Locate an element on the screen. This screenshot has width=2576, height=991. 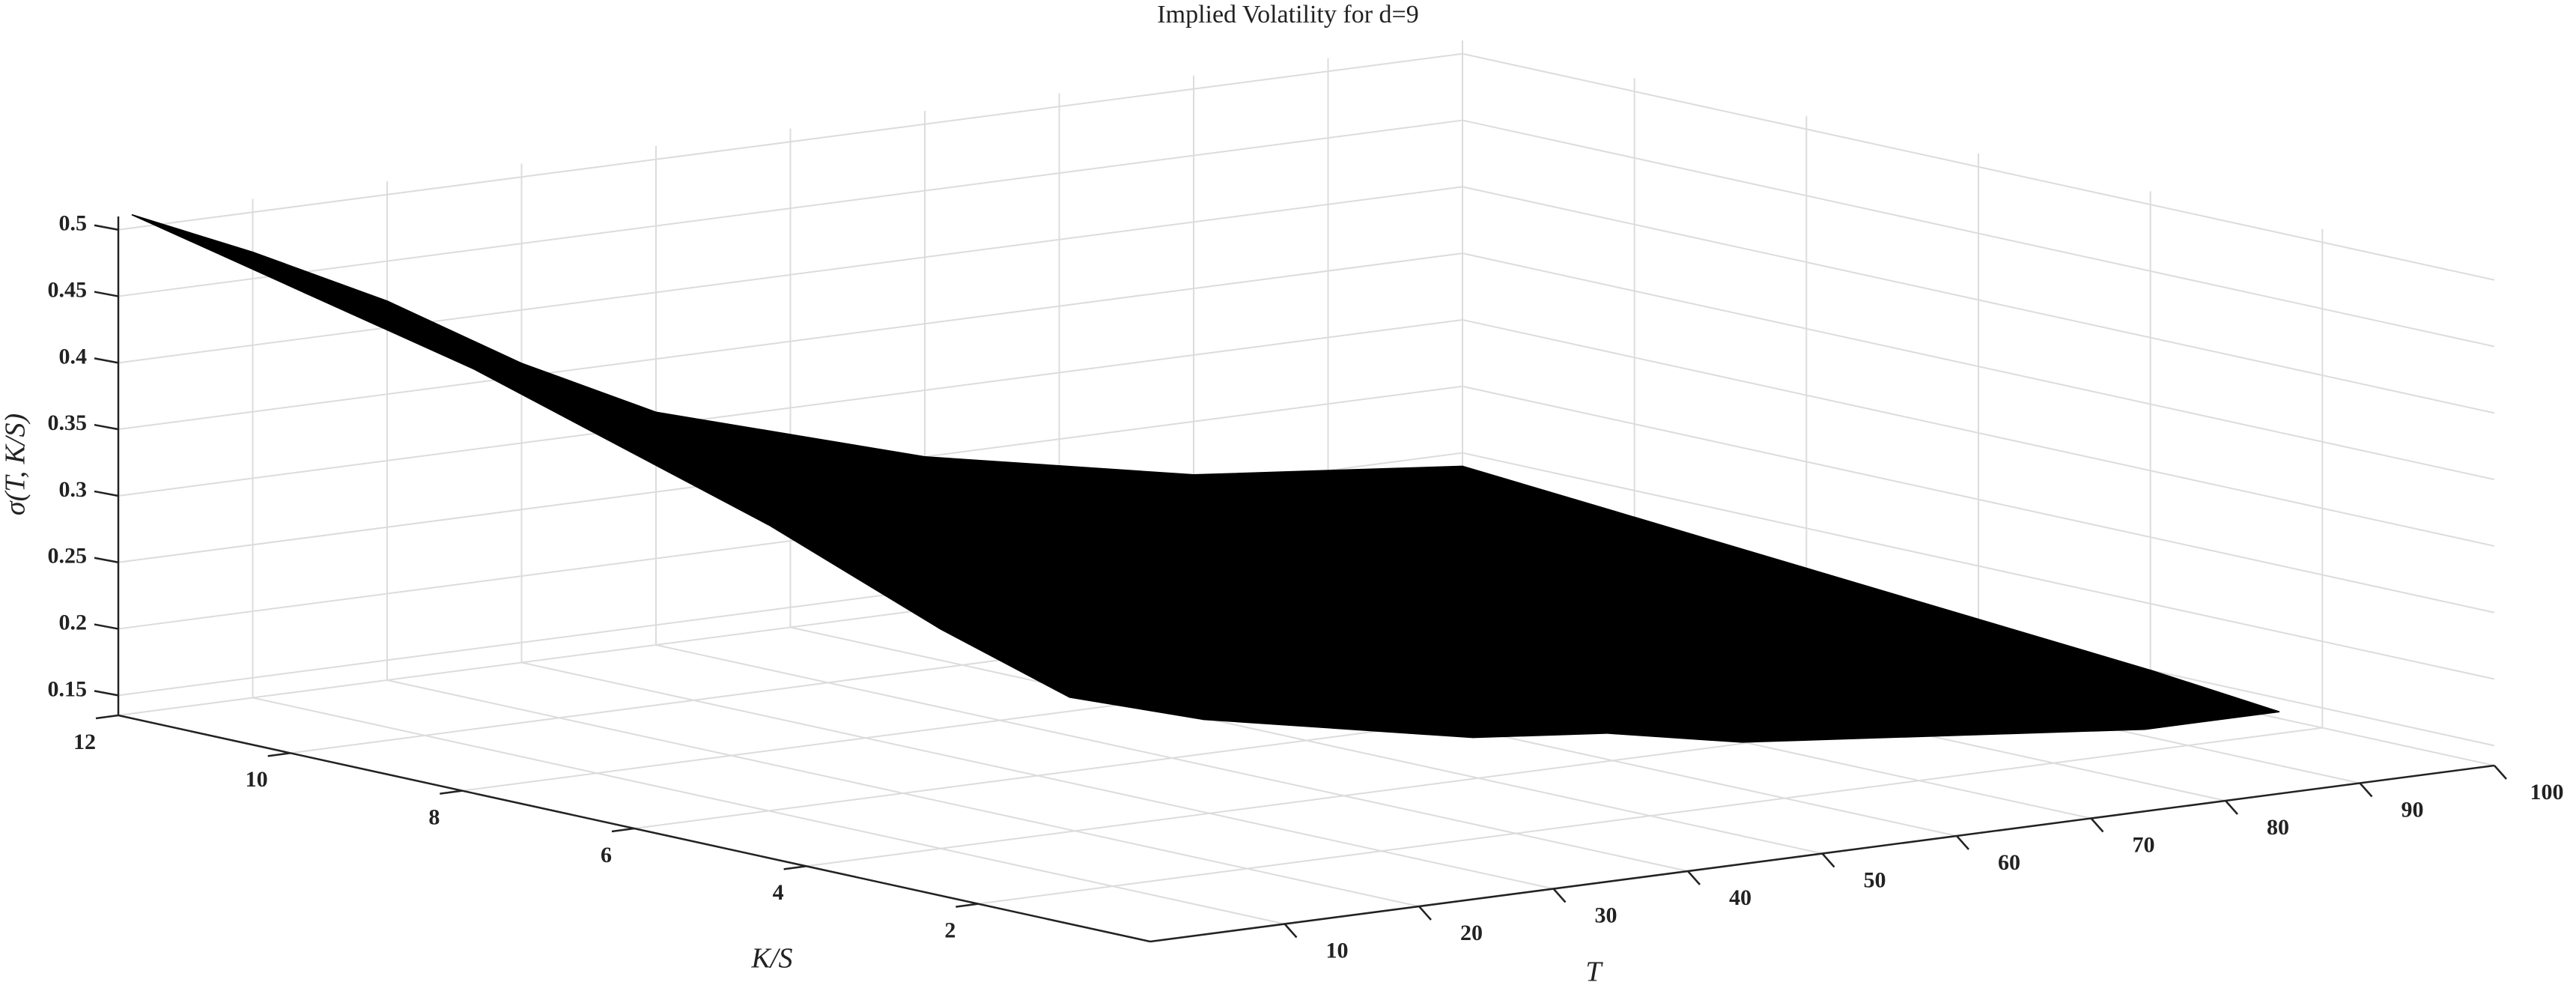
z-tick-label: 0.45 is located at coordinates (68, 289).